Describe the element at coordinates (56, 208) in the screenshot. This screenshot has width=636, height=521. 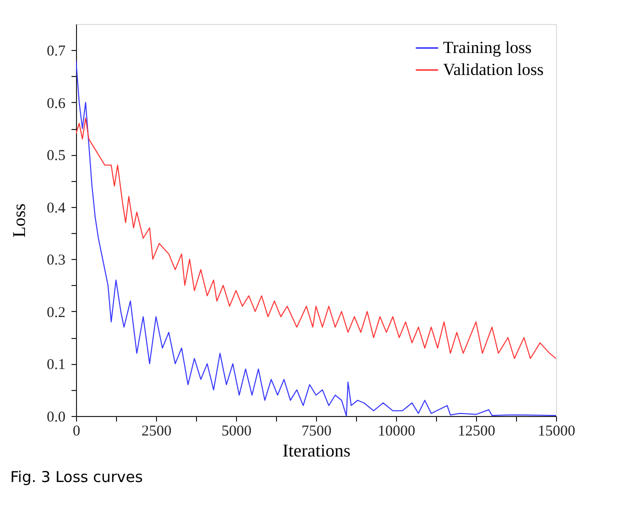
I see `y-tick-label: 0.4` at that location.